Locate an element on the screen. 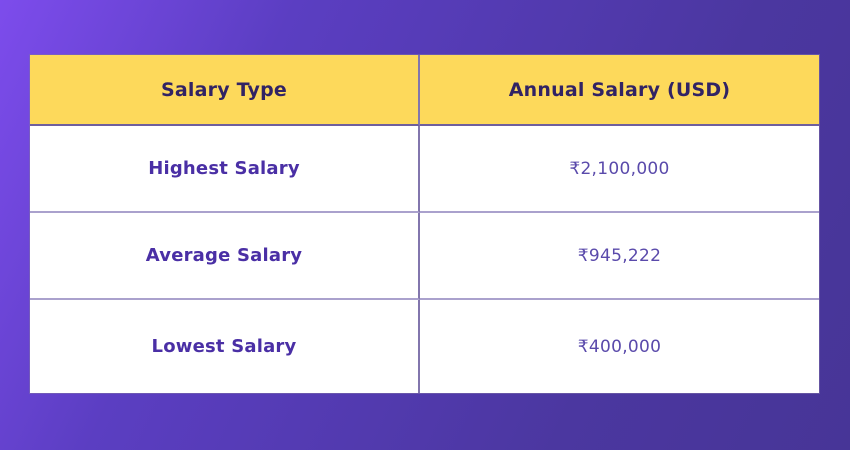  row-lowest-value-cell: ₹400,000 is located at coordinates (619, 346).